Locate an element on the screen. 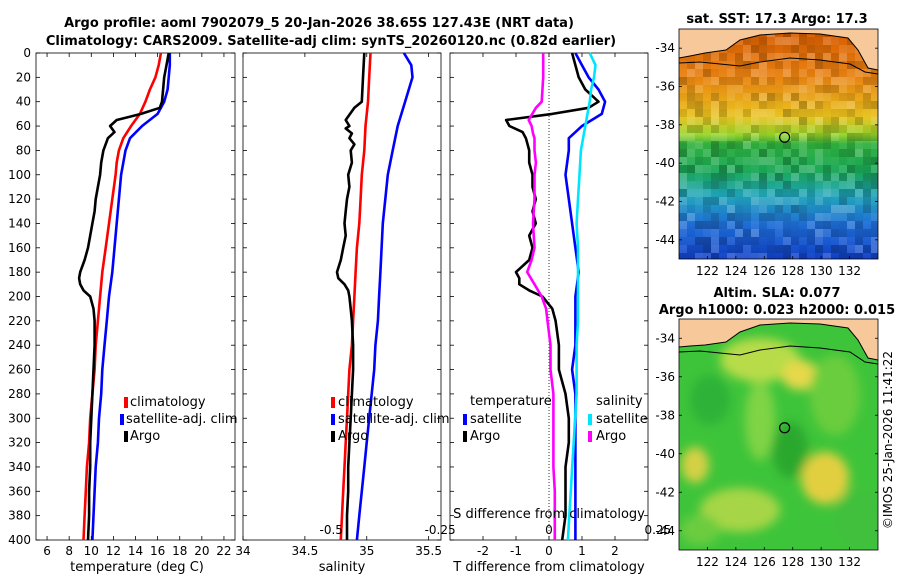  land-australia is located at coordinates (778, 339).